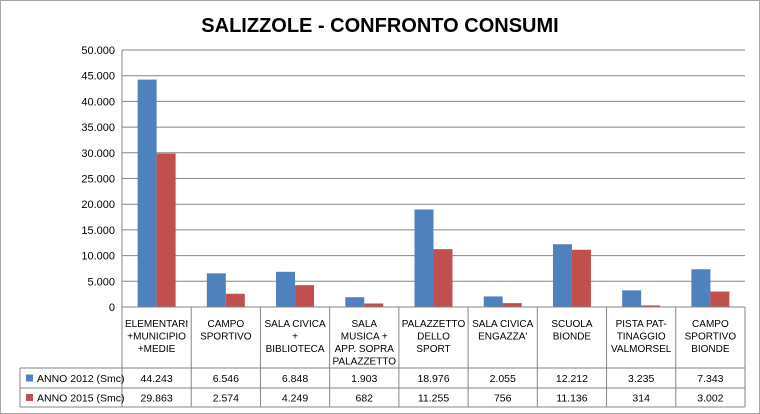  What do you see at coordinates (98, 205) in the screenshot?
I see `y-tick-label: 20.000` at bounding box center [98, 205].